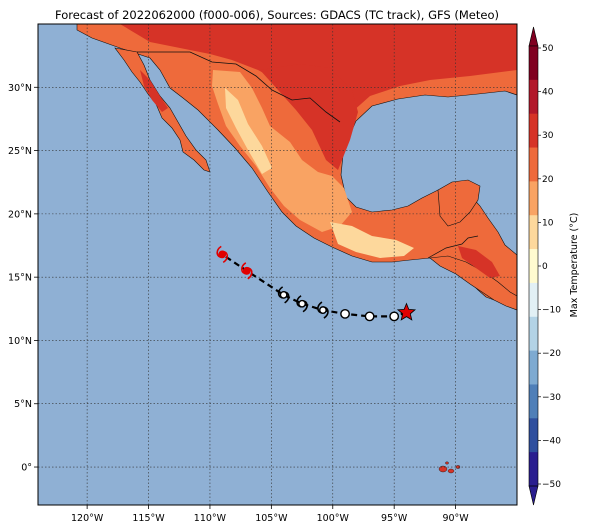  Describe the element at coordinates (574, 265) in the screenshot. I see `colorbar-label: Max Temperature (°C)` at that location.